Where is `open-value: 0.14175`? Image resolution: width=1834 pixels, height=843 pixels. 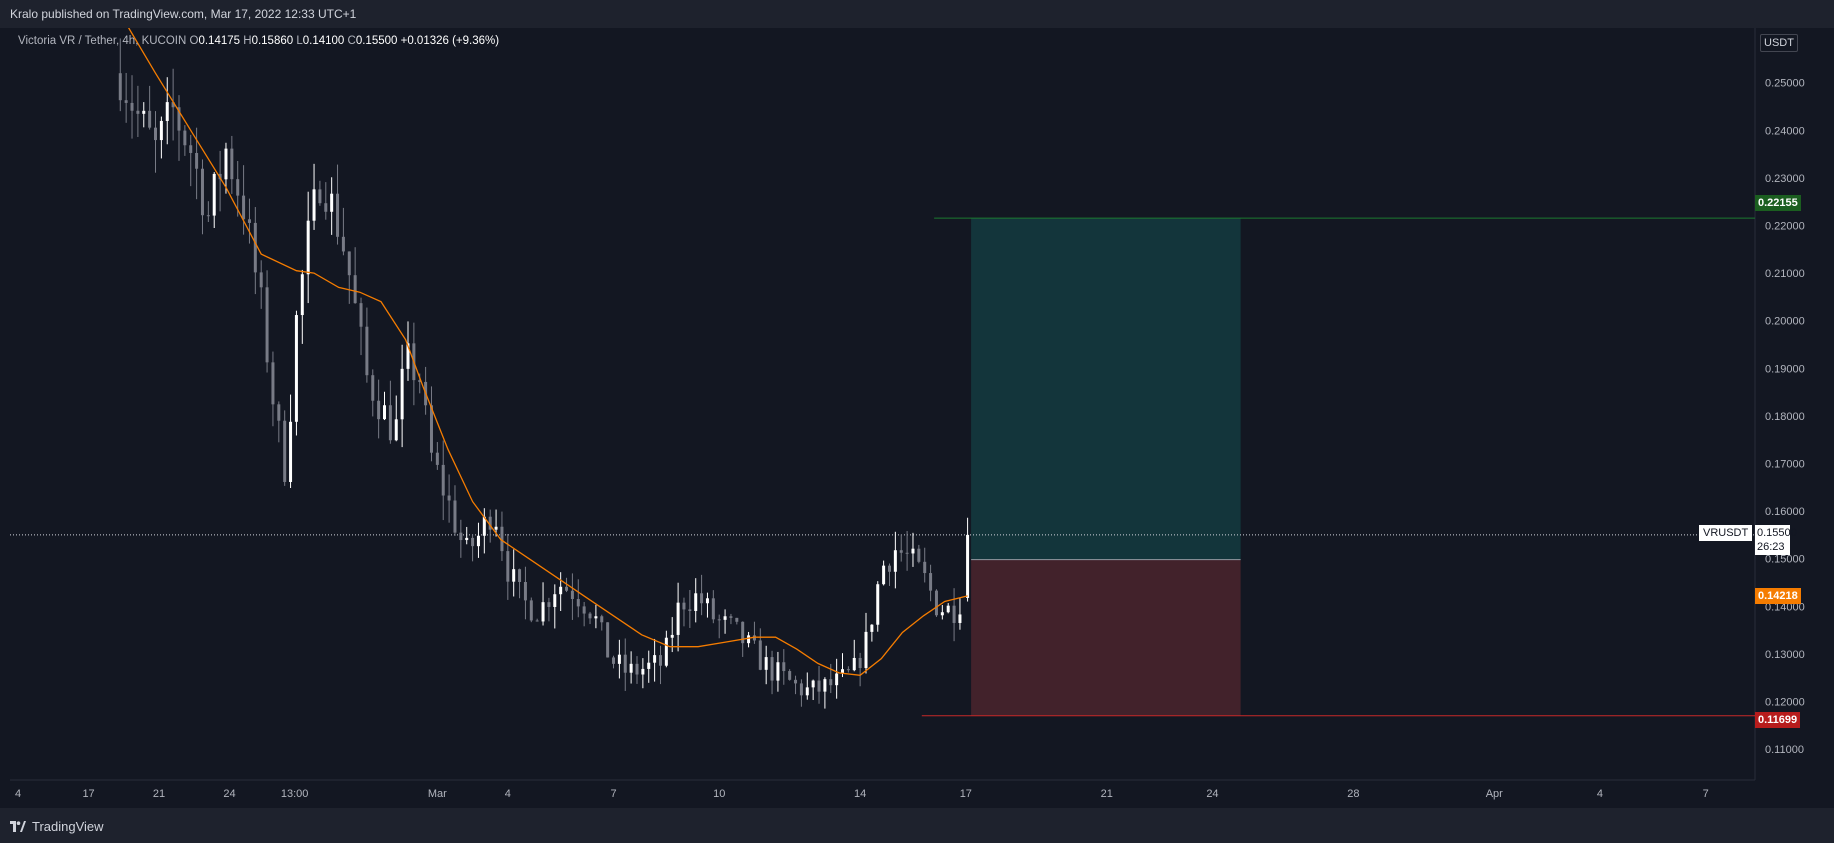 open-value: 0.14175 is located at coordinates (219, 41).